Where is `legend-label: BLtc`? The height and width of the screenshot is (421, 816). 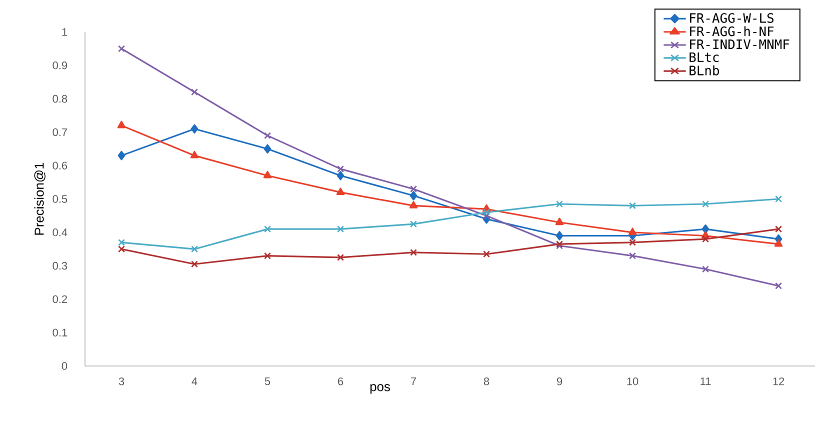
legend-label: BLtc is located at coordinates (704, 57).